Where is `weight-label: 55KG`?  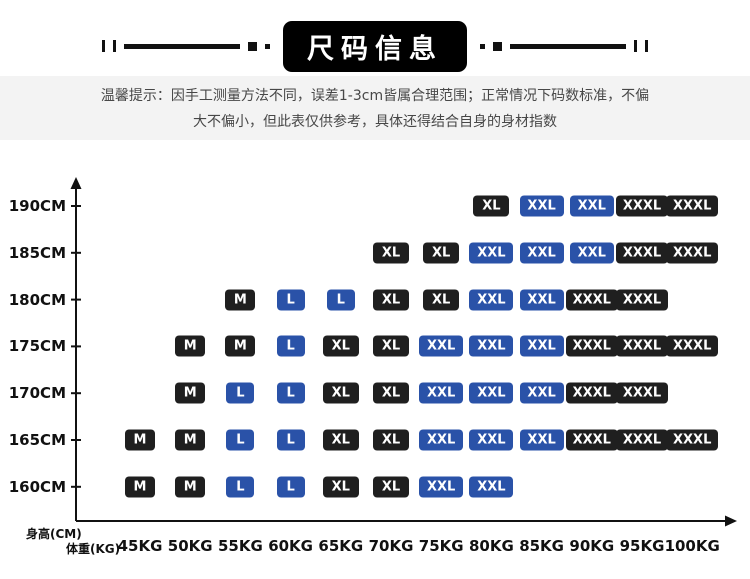 weight-label: 55KG is located at coordinates (240, 546).